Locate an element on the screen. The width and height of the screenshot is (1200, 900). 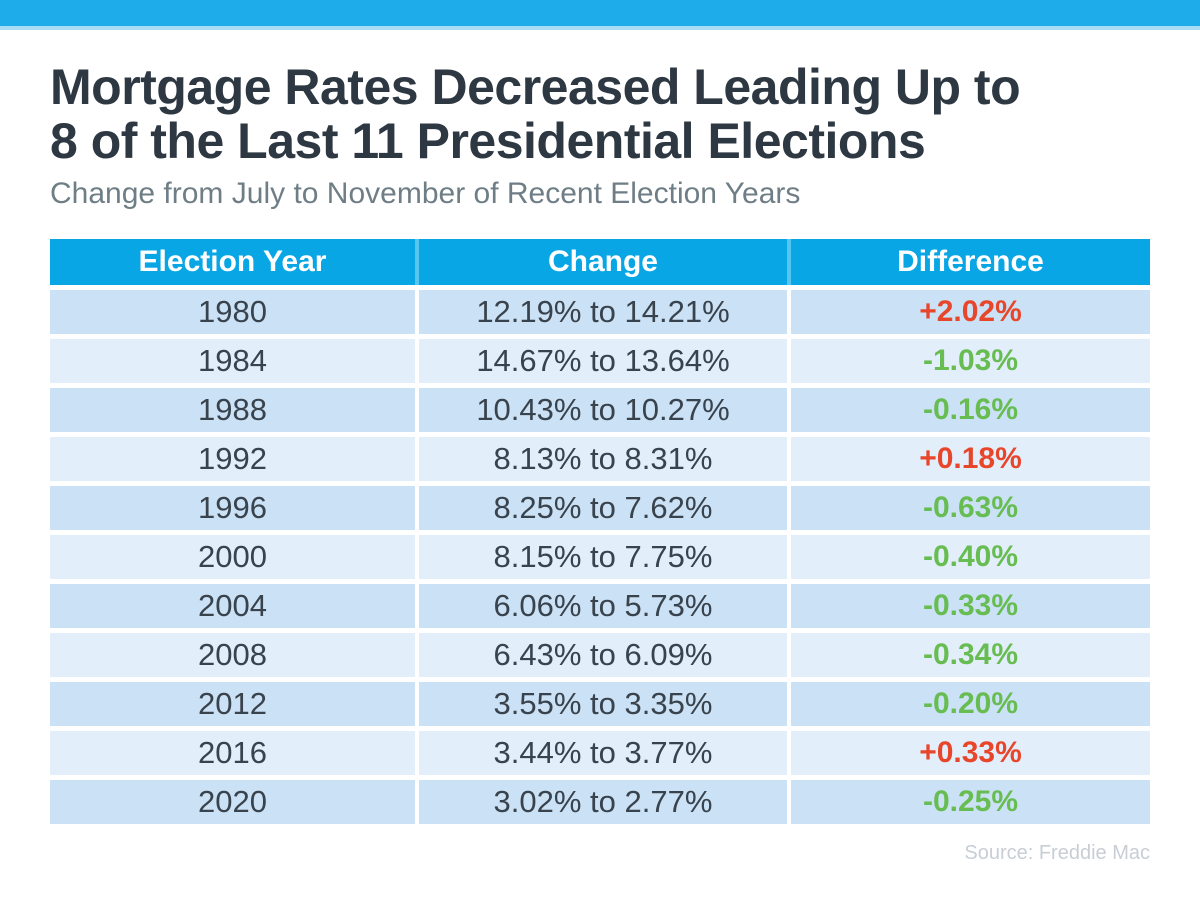
cell-difference: -0.25% is located at coordinates (970, 802).